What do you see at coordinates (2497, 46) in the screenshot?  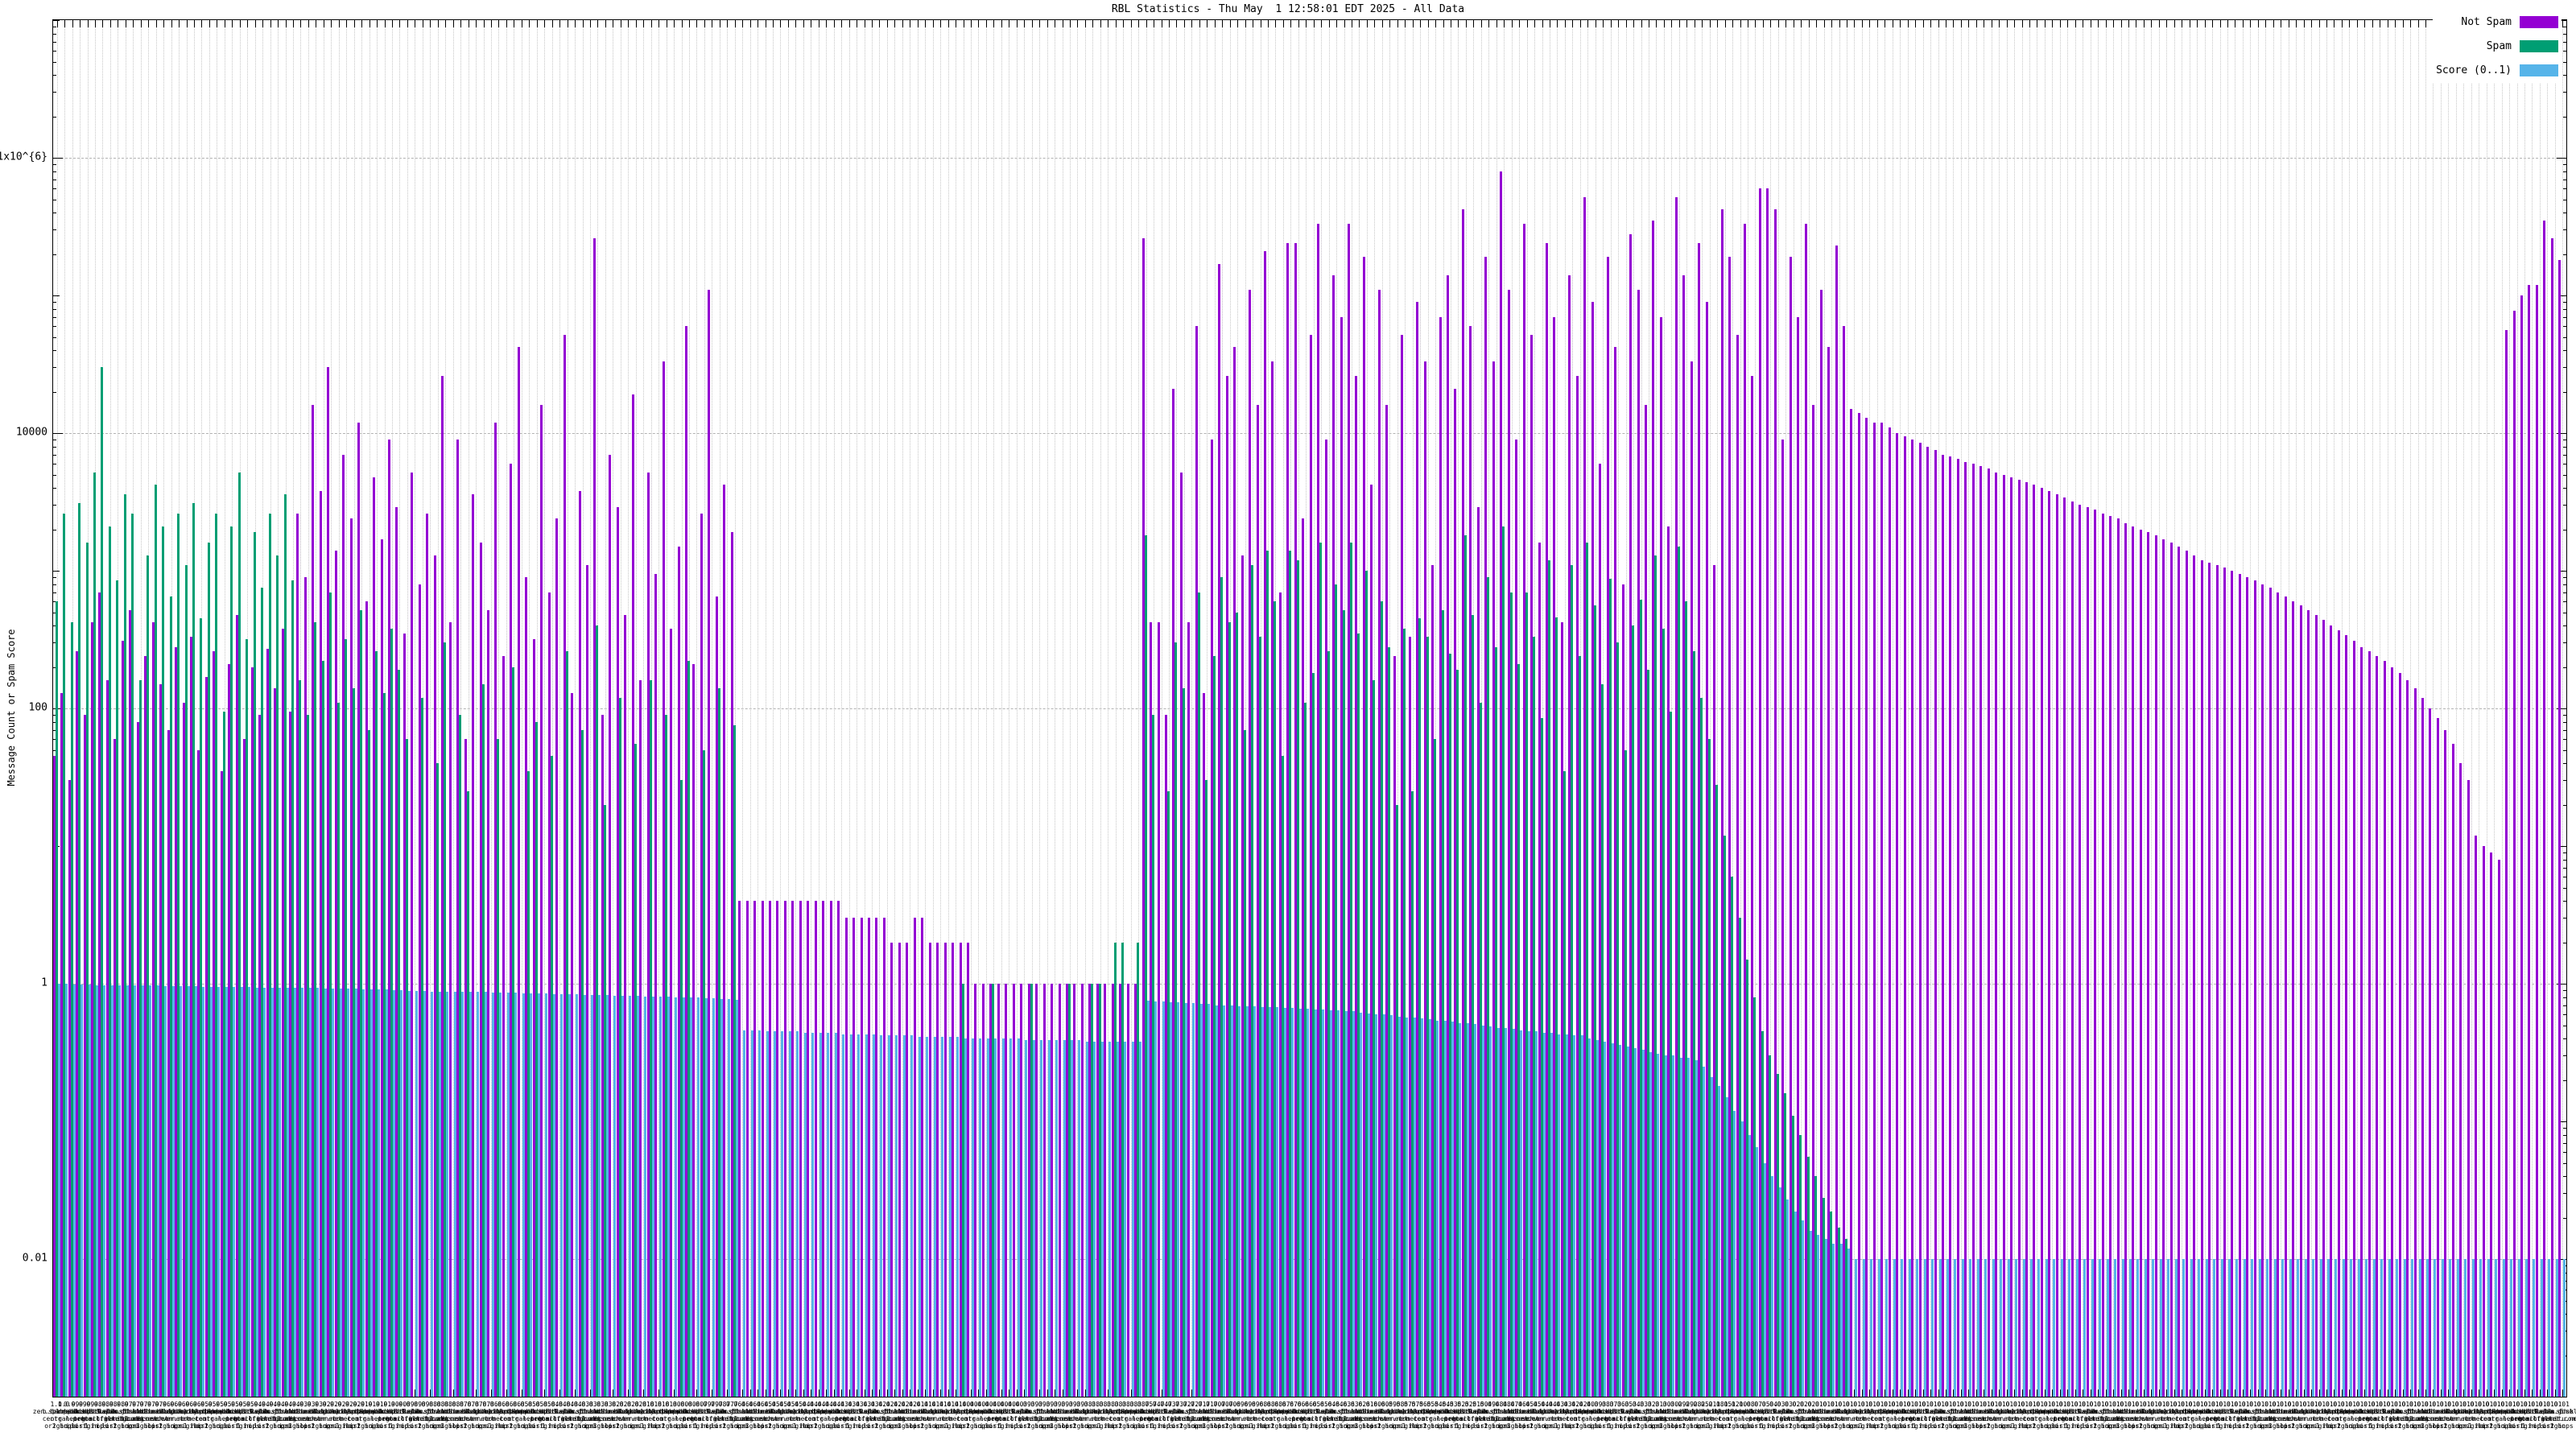 I see `legend: Not Spam Spam Score (0..1)` at bounding box center [2497, 46].